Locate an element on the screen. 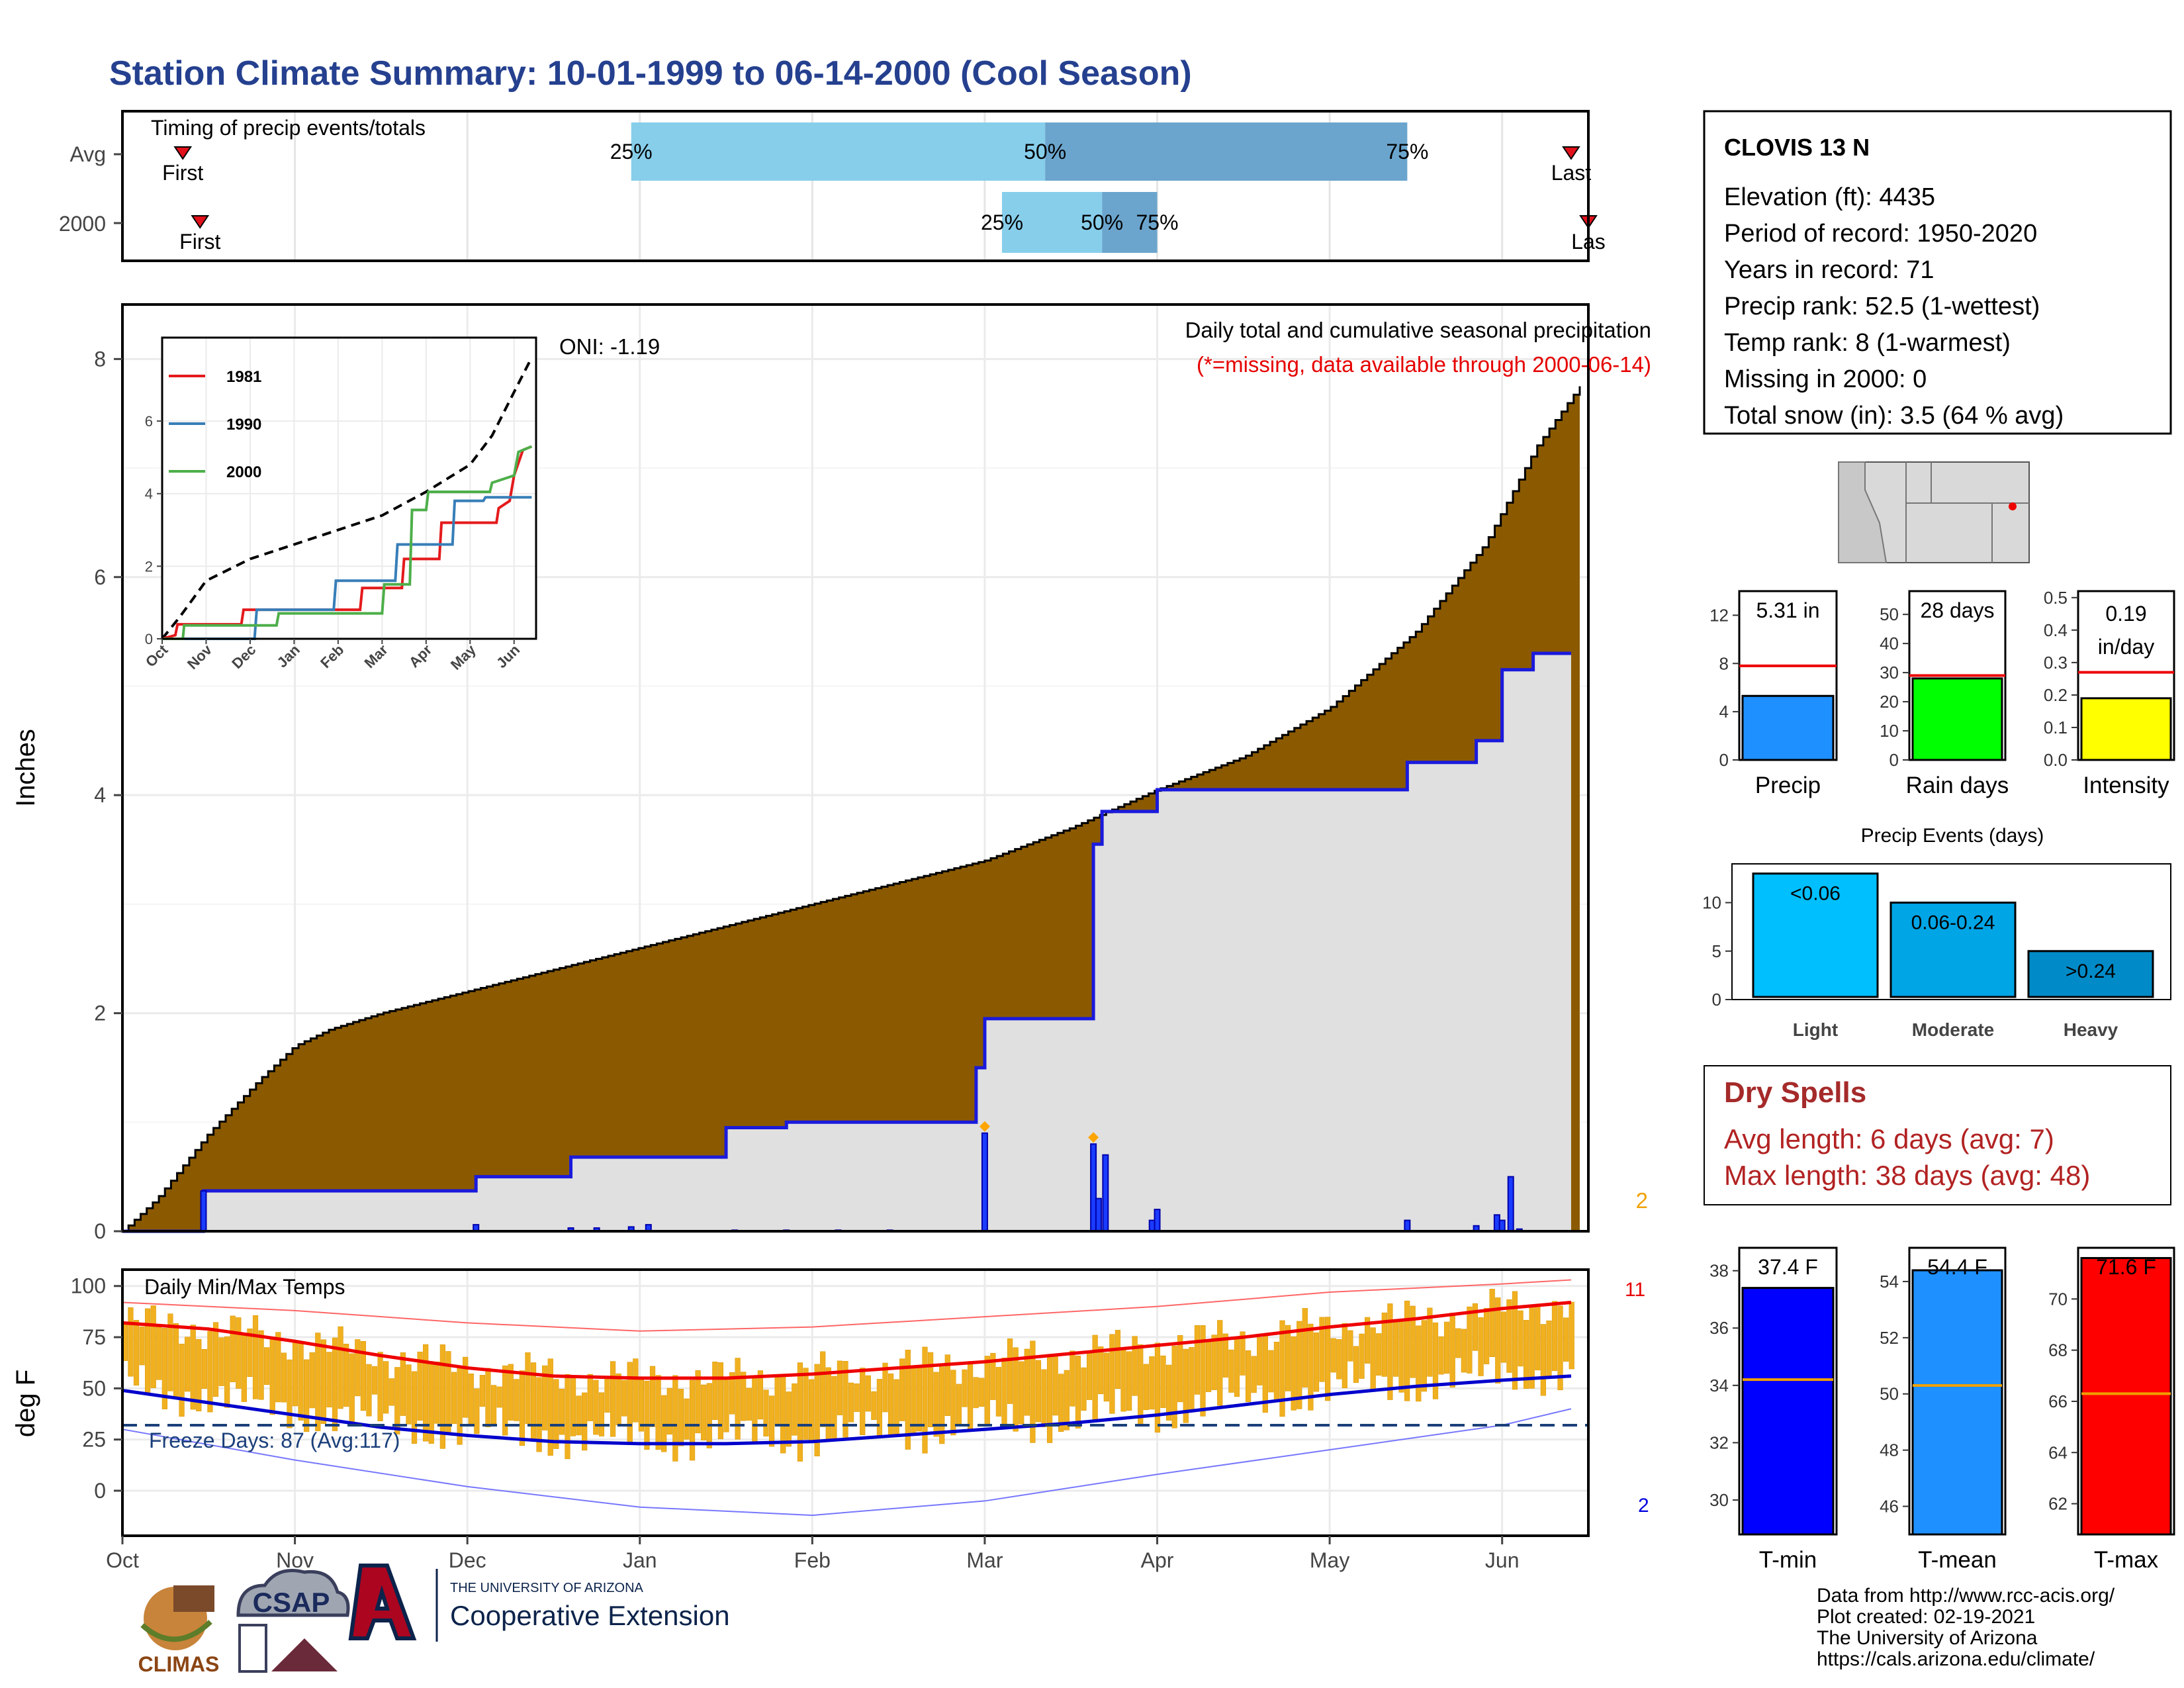  inset-legend-label: 2000 is located at coordinates (244, 472).